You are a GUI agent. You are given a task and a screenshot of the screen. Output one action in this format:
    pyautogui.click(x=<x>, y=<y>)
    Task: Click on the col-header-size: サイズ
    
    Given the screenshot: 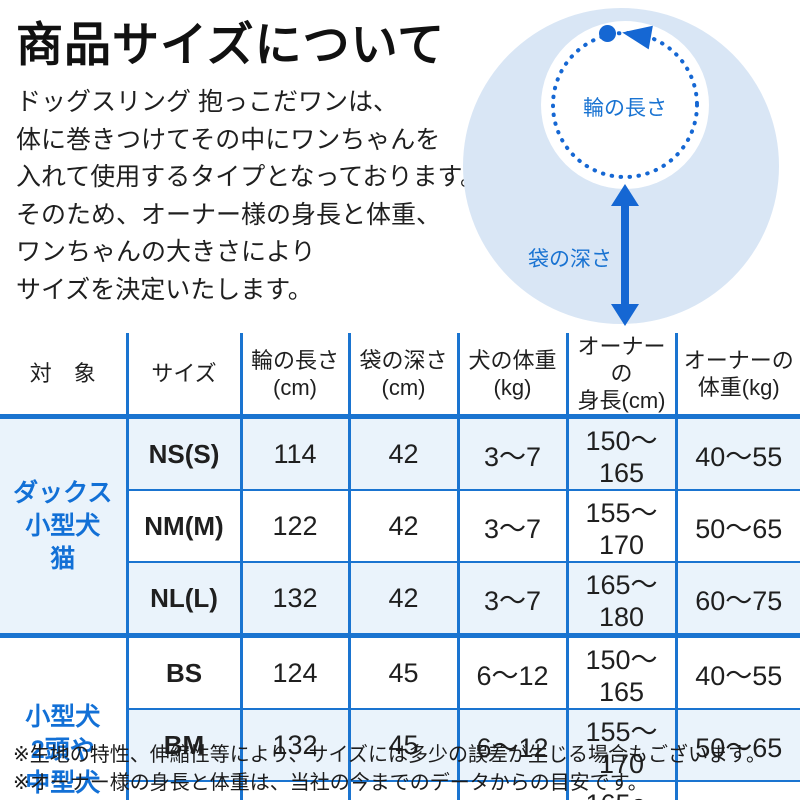 What is the action you would take?
    pyautogui.click(x=185, y=376)
    